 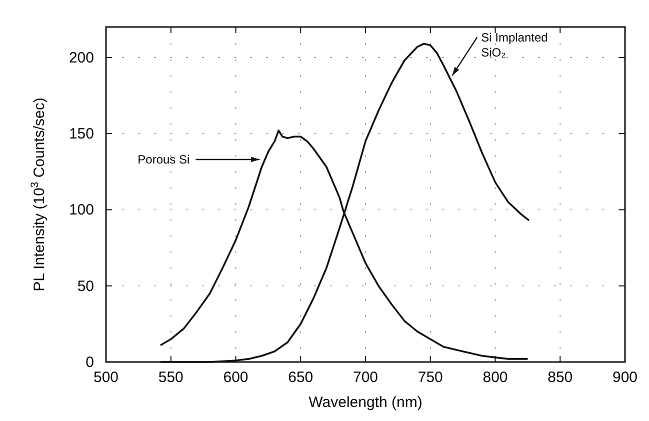 What do you see at coordinates (164, 159) in the screenshot?
I see `annotation: Porous Si` at bounding box center [164, 159].